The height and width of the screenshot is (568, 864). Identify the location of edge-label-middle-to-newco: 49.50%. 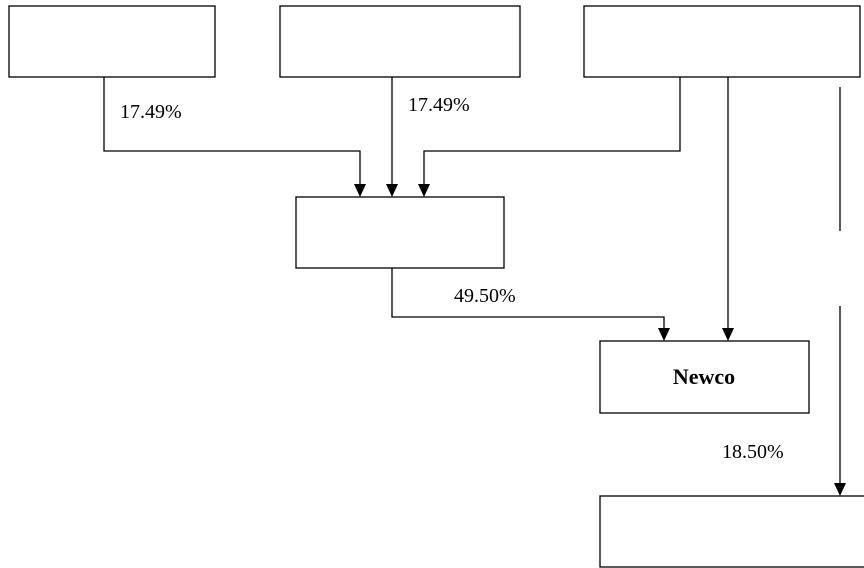
(485, 296).